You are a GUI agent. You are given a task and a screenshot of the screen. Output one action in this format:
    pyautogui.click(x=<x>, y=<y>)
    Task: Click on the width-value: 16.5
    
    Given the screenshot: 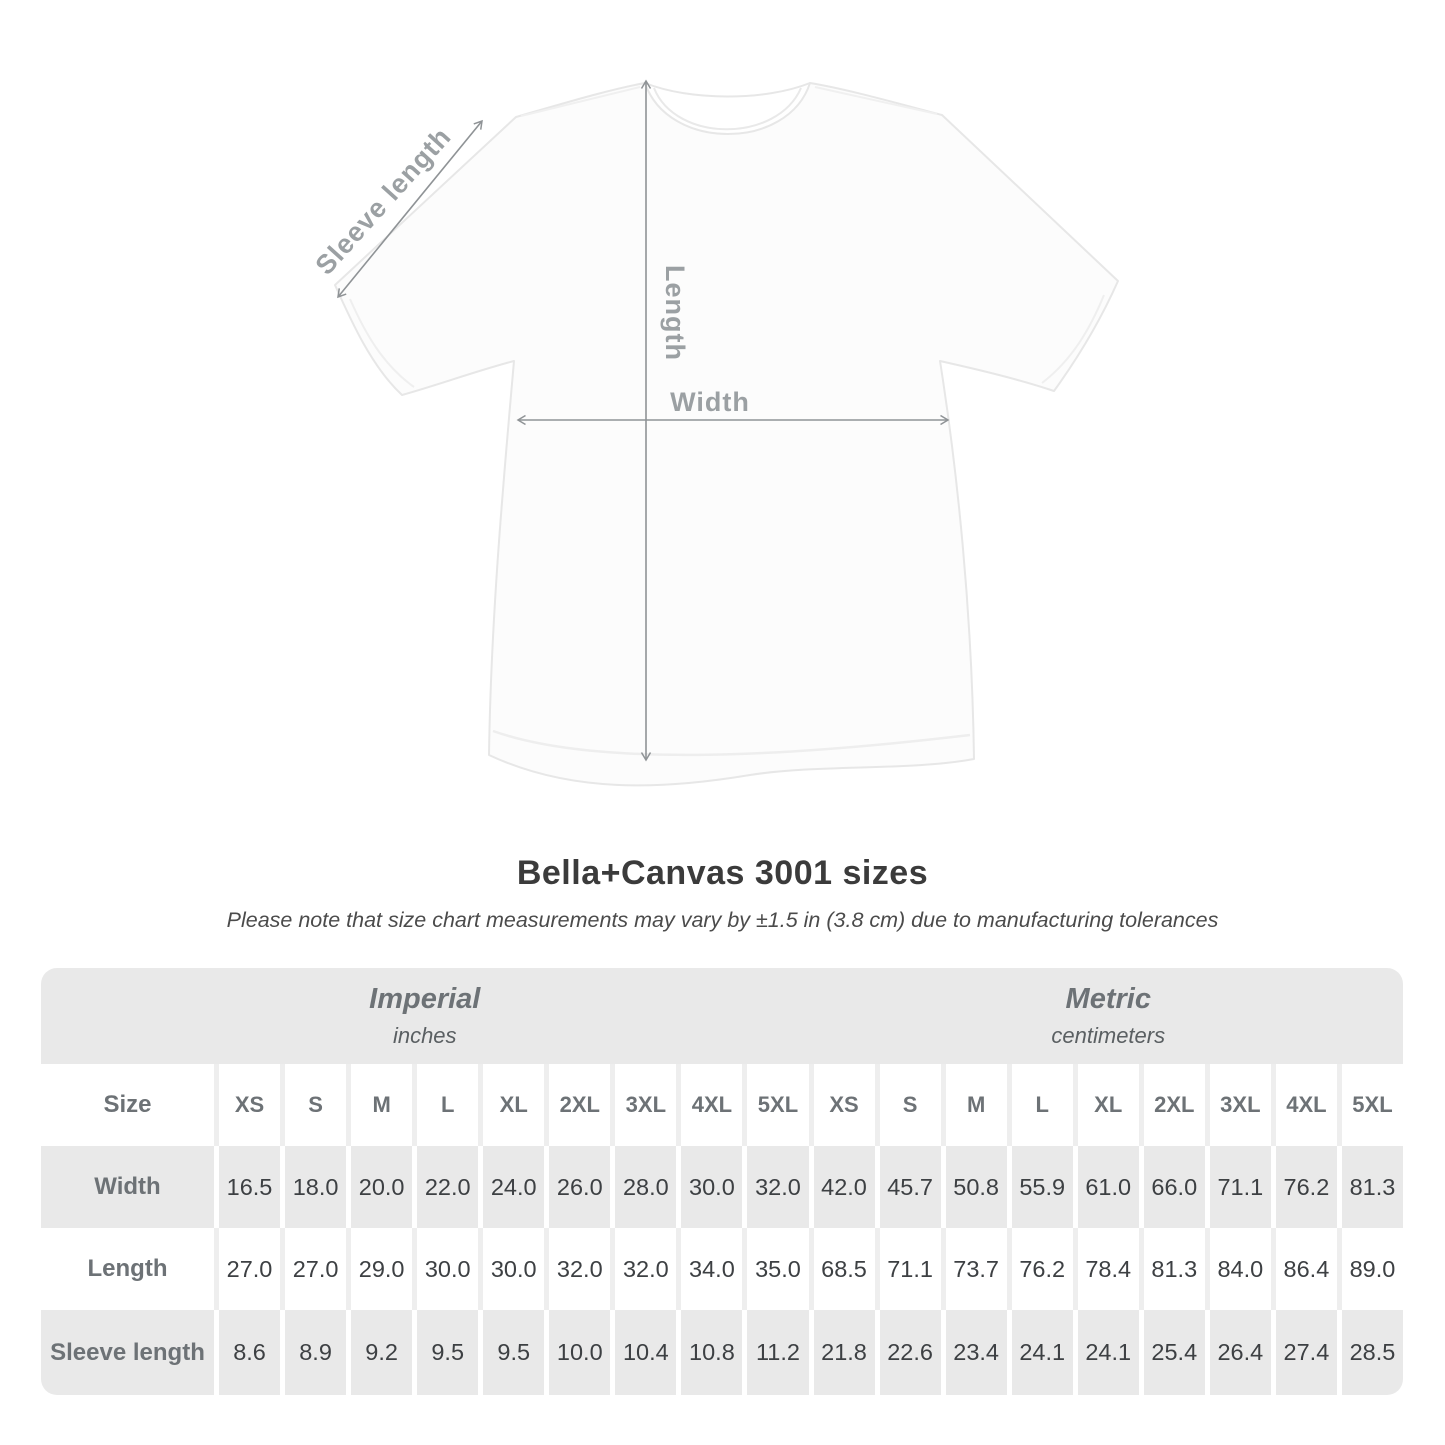 What is the action you would take?
    pyautogui.click(x=250, y=1187)
    